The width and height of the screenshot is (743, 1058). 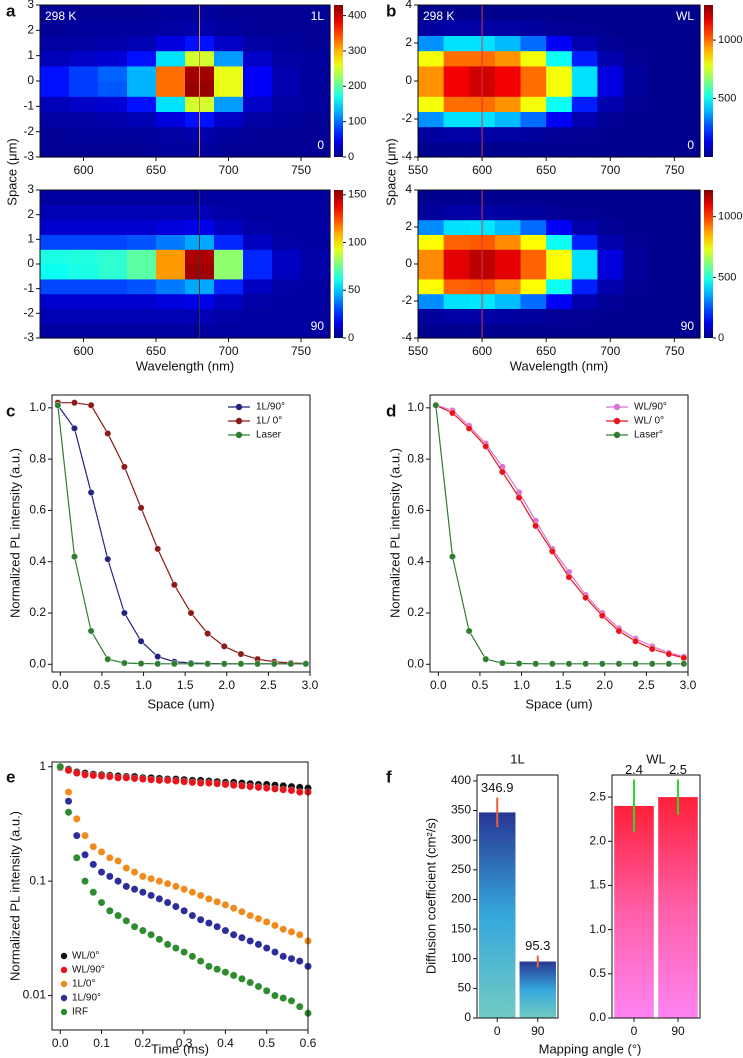 What do you see at coordinates (88, 970) in the screenshot?
I see `legend-label: WL/90°` at bounding box center [88, 970].